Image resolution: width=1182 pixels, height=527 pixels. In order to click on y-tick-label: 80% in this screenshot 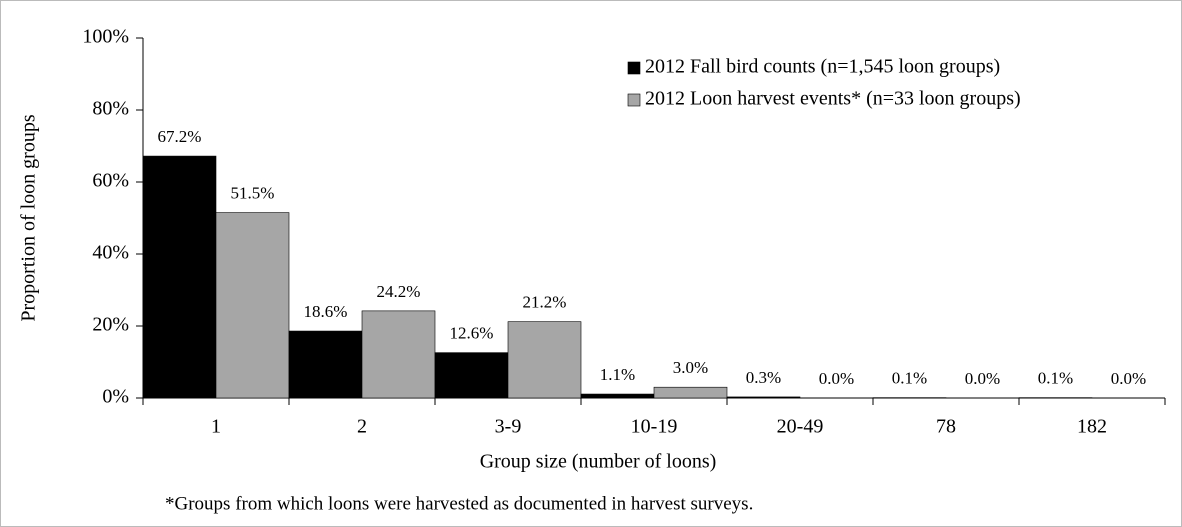, I will do `click(110, 109)`.